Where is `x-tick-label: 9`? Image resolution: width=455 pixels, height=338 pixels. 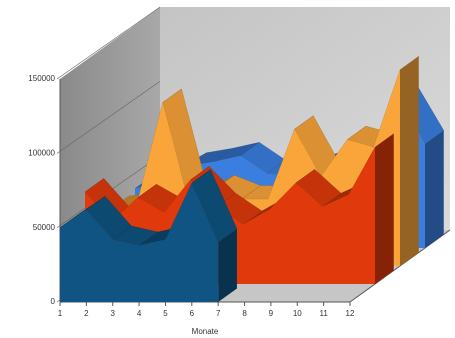
x-tick-label: 9 is located at coordinates (271, 313).